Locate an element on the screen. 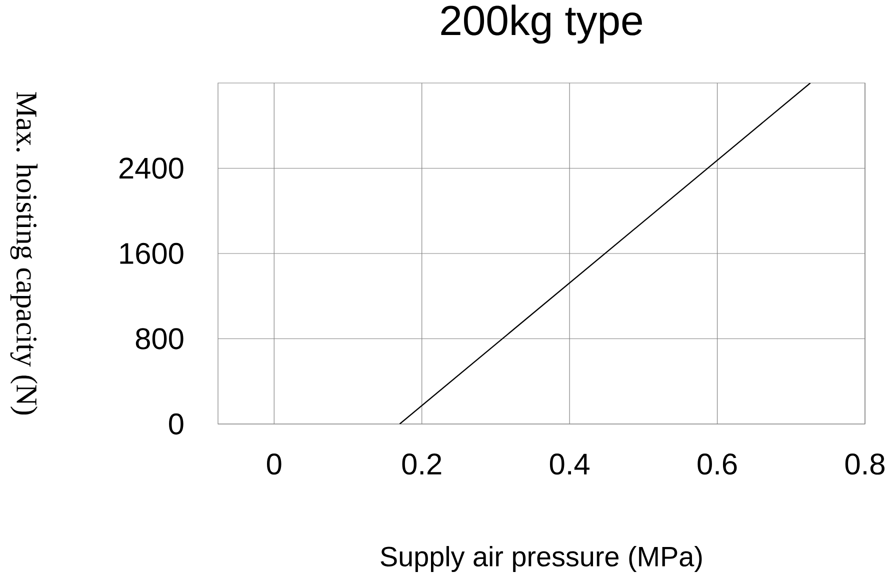 This screenshot has width=891, height=575. y-tick-label: 1600 is located at coordinates (152, 253).